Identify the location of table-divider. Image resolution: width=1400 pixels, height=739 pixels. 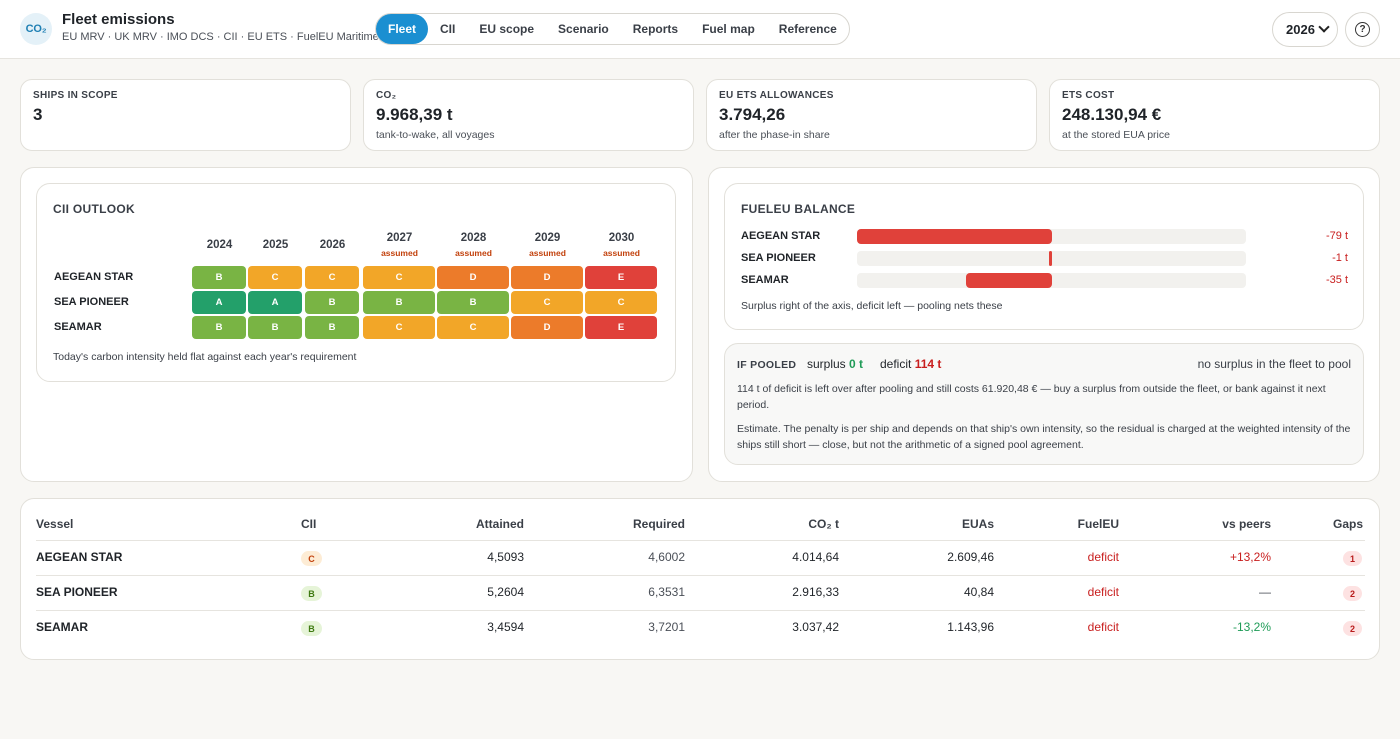
(700, 540).